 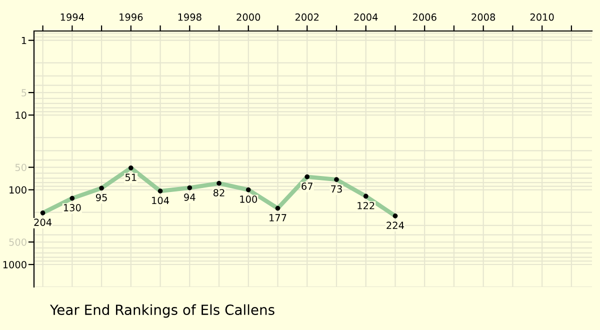 I want to click on data-label: 100, so click(x=249, y=199).